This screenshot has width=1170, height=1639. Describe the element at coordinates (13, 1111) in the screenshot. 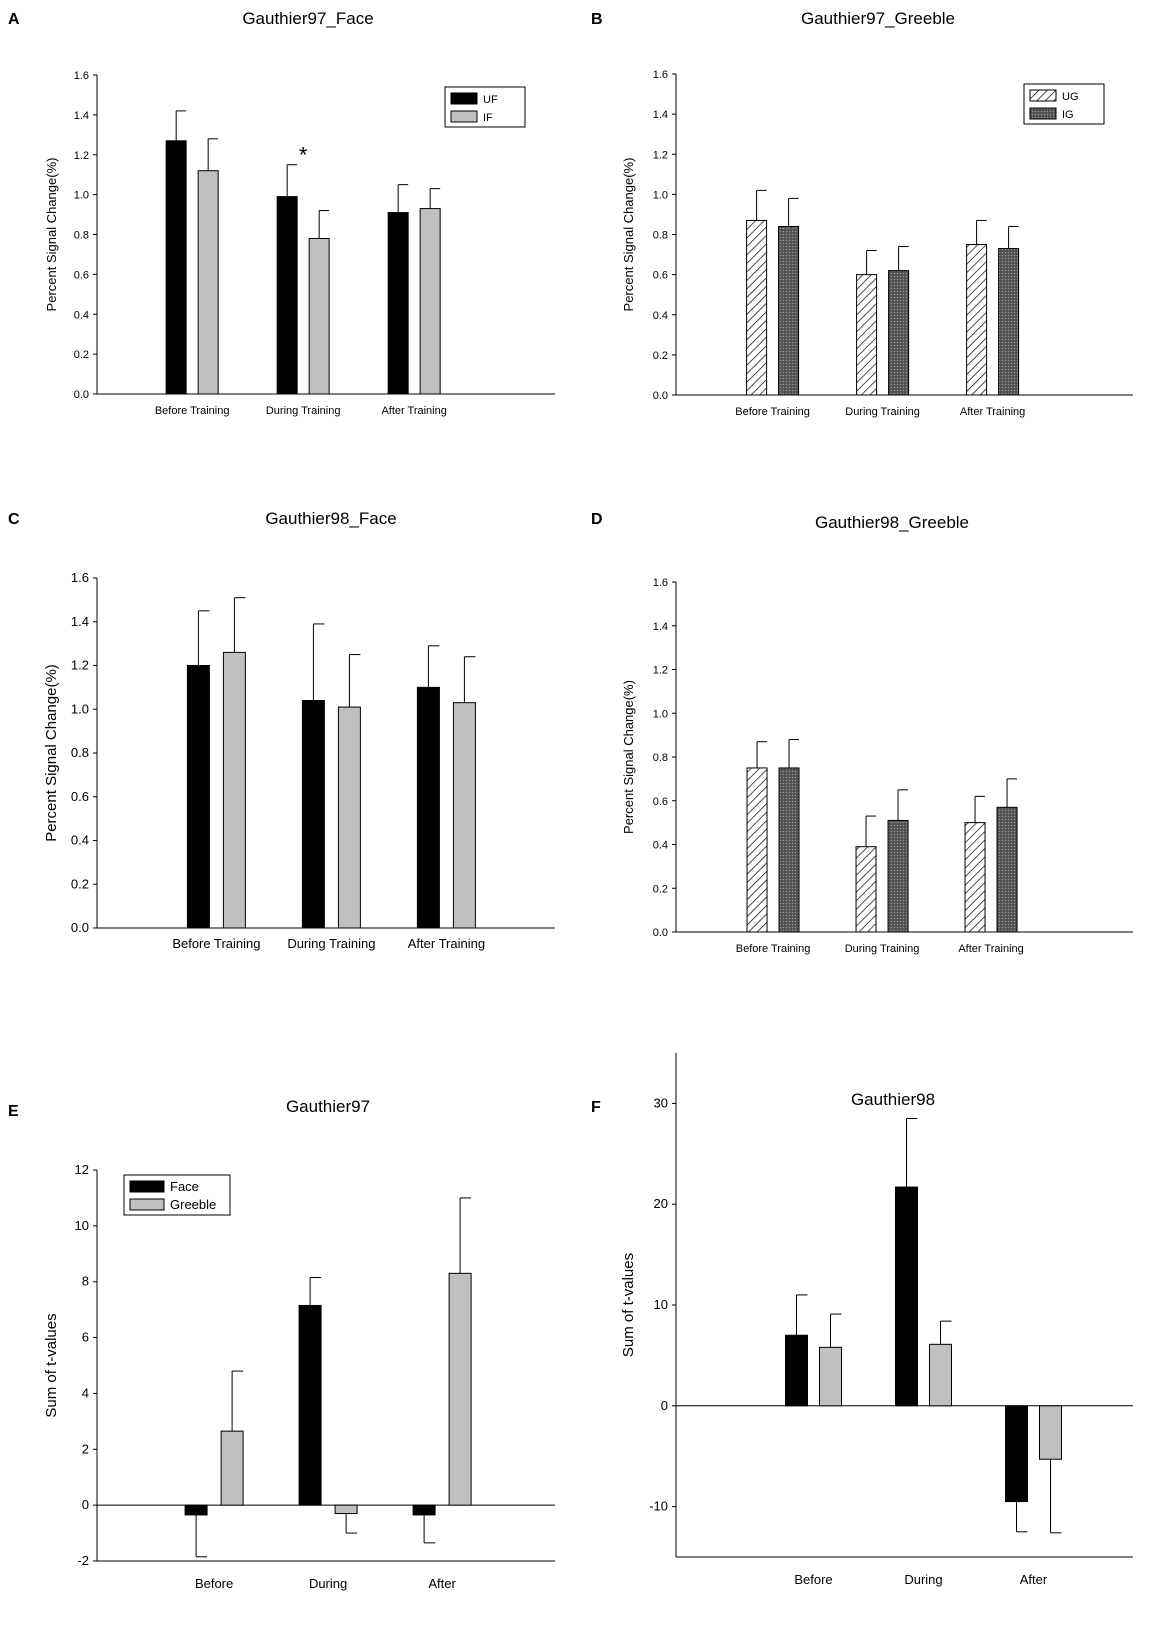

I see `panel-label: E` at that location.